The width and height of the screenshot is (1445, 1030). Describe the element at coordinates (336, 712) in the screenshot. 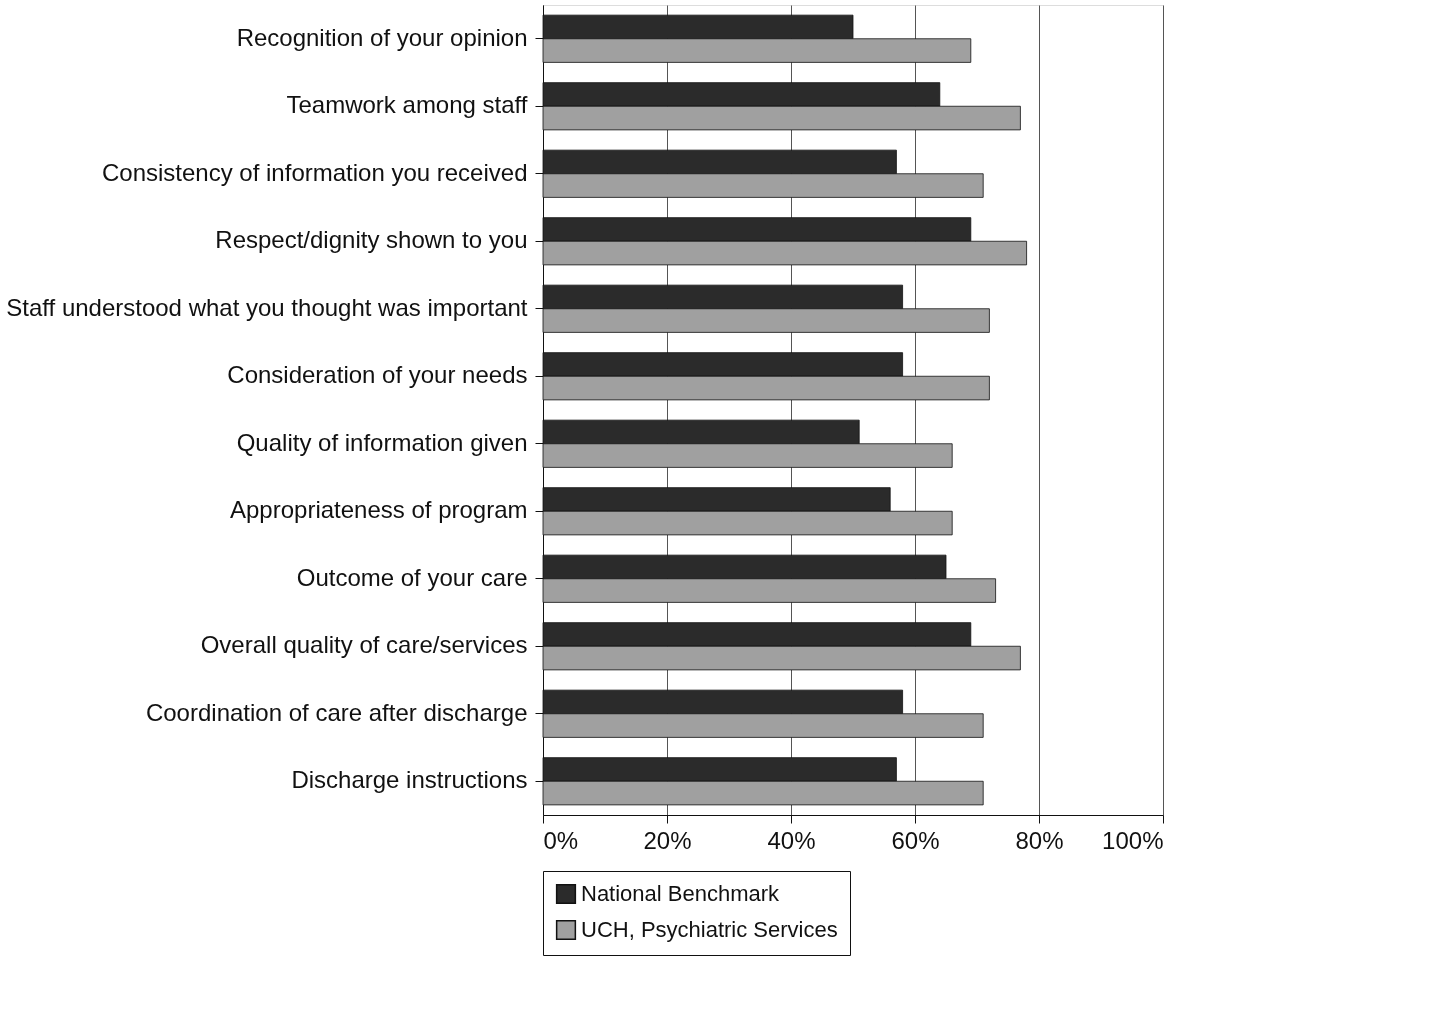

I see `y-tick-label: Coordination of care after discharge` at that location.